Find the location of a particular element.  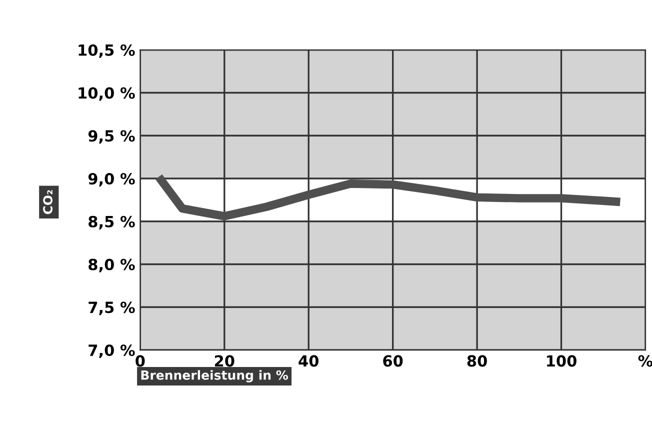

x-tick-label: 0 is located at coordinates (140, 361).